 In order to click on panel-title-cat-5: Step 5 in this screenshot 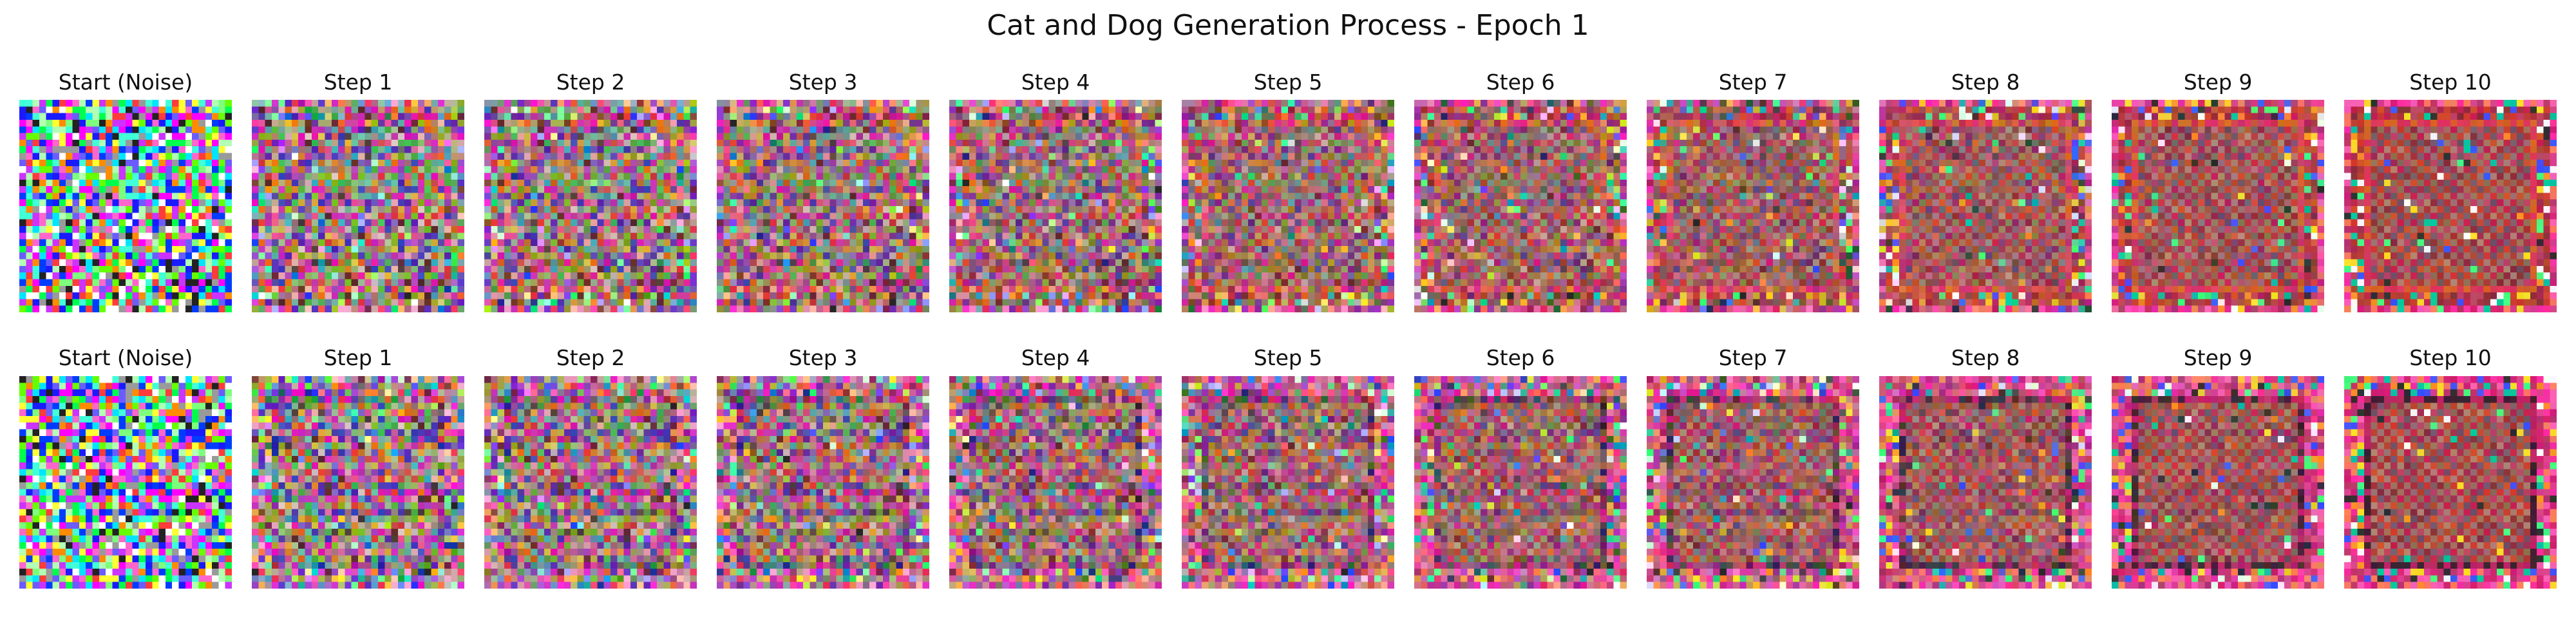, I will do `click(1288, 83)`.